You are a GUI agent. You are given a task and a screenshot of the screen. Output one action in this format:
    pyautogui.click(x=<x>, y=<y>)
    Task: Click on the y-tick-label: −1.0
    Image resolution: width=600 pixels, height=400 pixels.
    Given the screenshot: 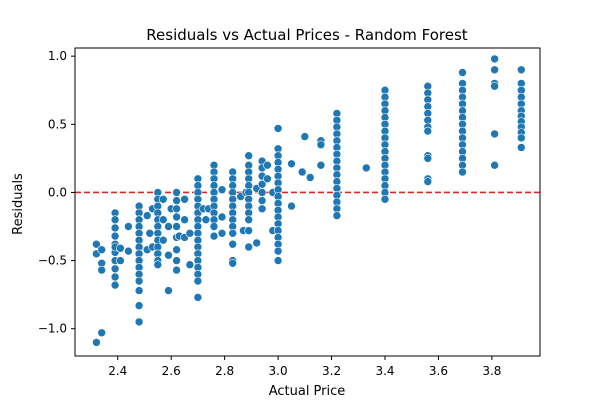 What is the action you would take?
    pyautogui.click(x=52, y=329)
    